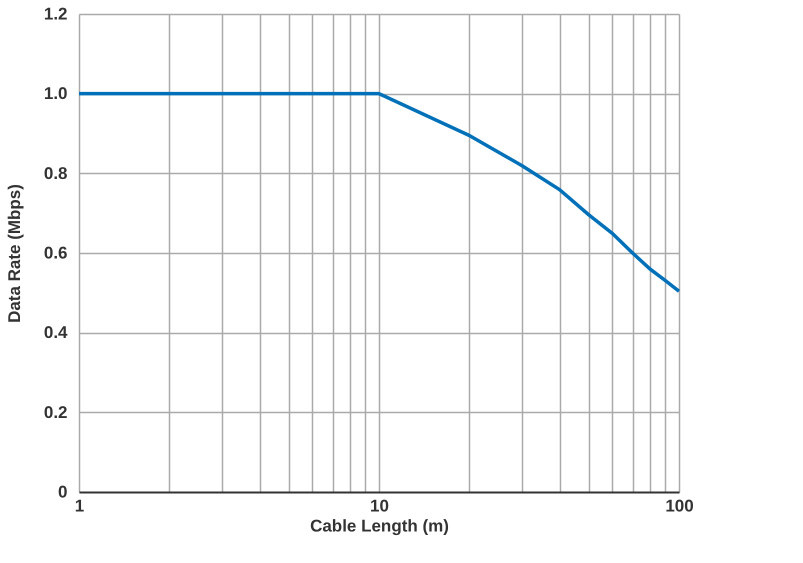 The image size is (803, 563). Describe the element at coordinates (79, 506) in the screenshot. I see `x-tick-label: 1` at that location.